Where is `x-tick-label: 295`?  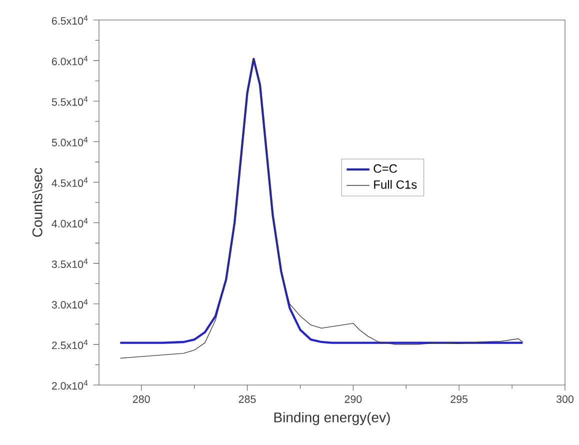
x-tick-label: 295 is located at coordinates (459, 399).